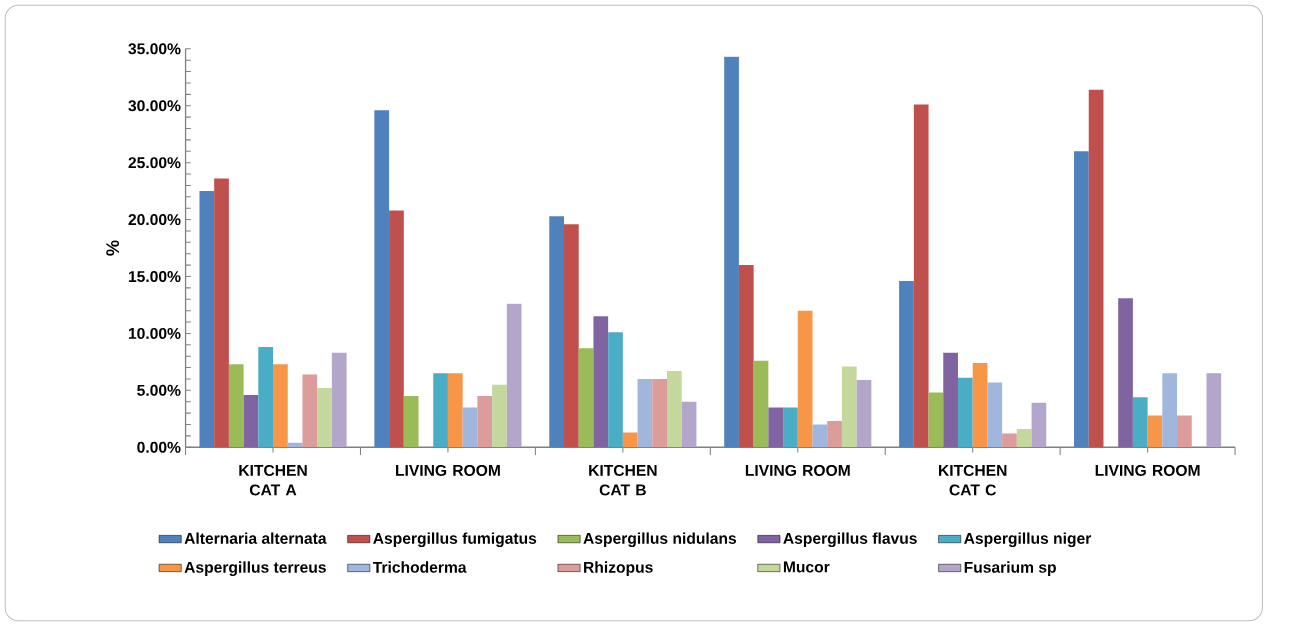 The width and height of the screenshot is (1298, 626). What do you see at coordinates (973, 480) in the screenshot?
I see `x-tick-label: KITCHEN CAT C` at bounding box center [973, 480].